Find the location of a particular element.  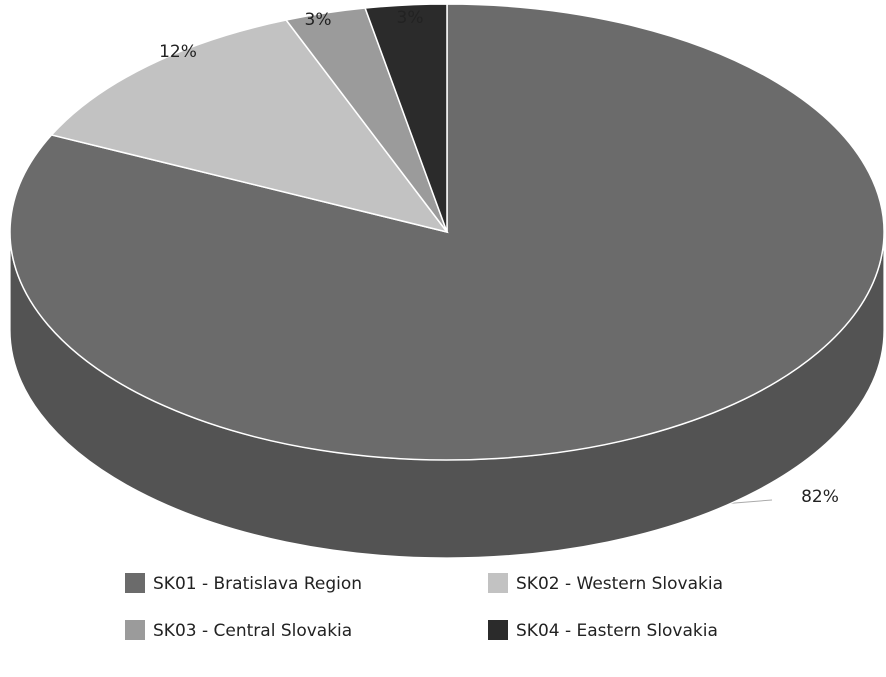

legend-label: SK03 - Central Slovakia is located at coordinates (252, 631).